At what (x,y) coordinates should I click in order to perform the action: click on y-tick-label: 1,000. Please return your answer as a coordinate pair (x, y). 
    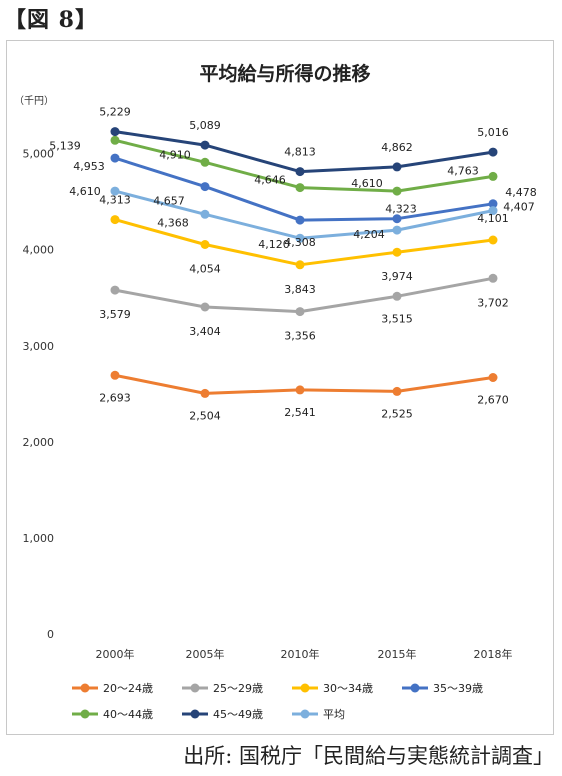
    Looking at the image, I should click on (39, 538).